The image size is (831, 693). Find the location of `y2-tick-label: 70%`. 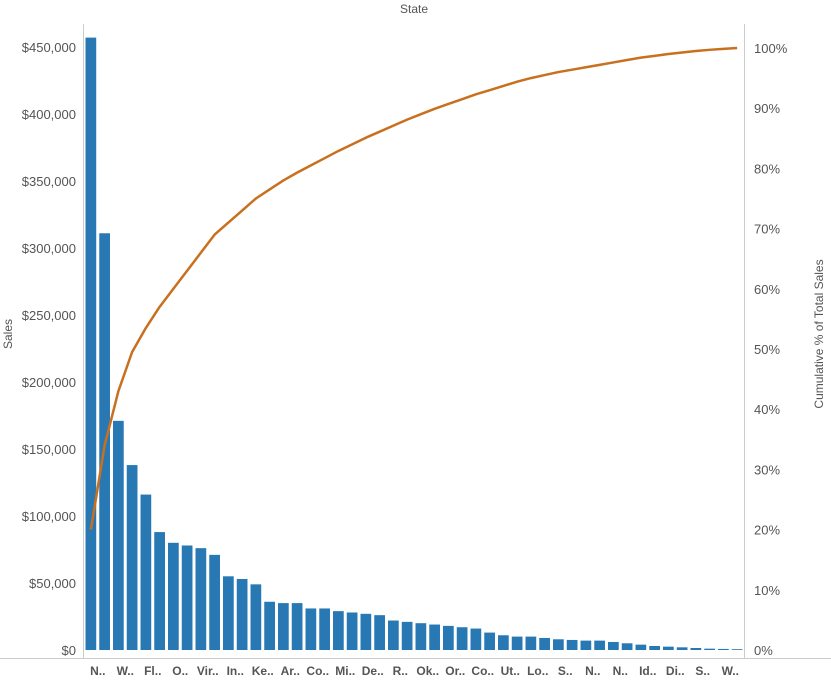

y2-tick-label: 70% is located at coordinates (767, 229).